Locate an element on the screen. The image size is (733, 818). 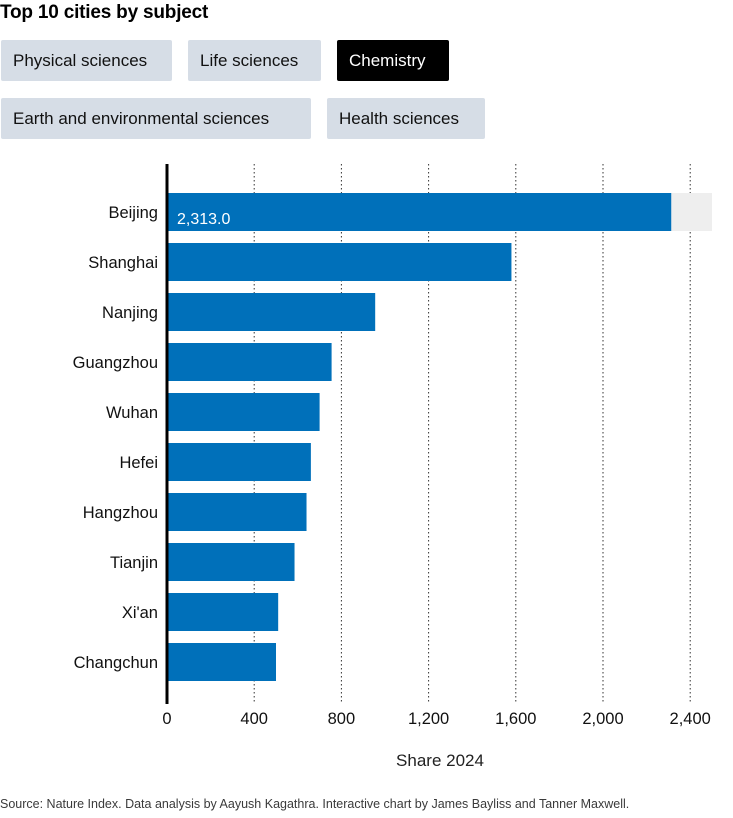
category-label: Beijing is located at coordinates (133, 213).